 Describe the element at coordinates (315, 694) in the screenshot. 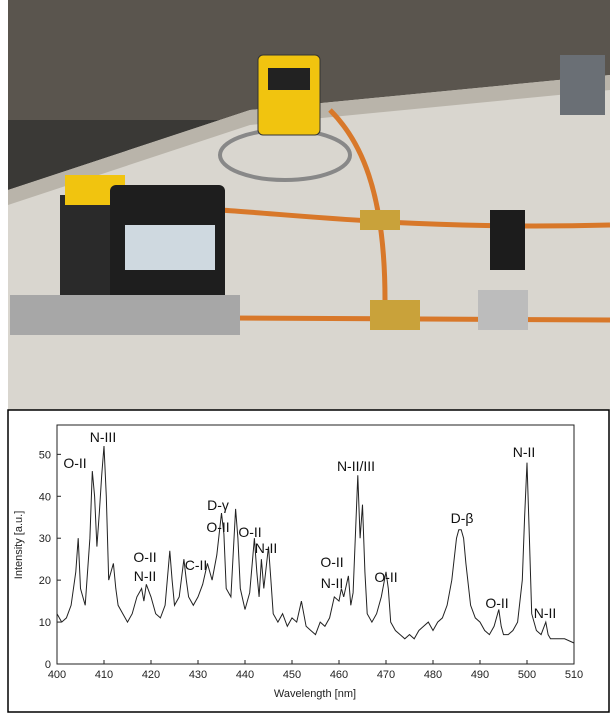

I see `x-axis-label: Wavelength [nm]` at that location.